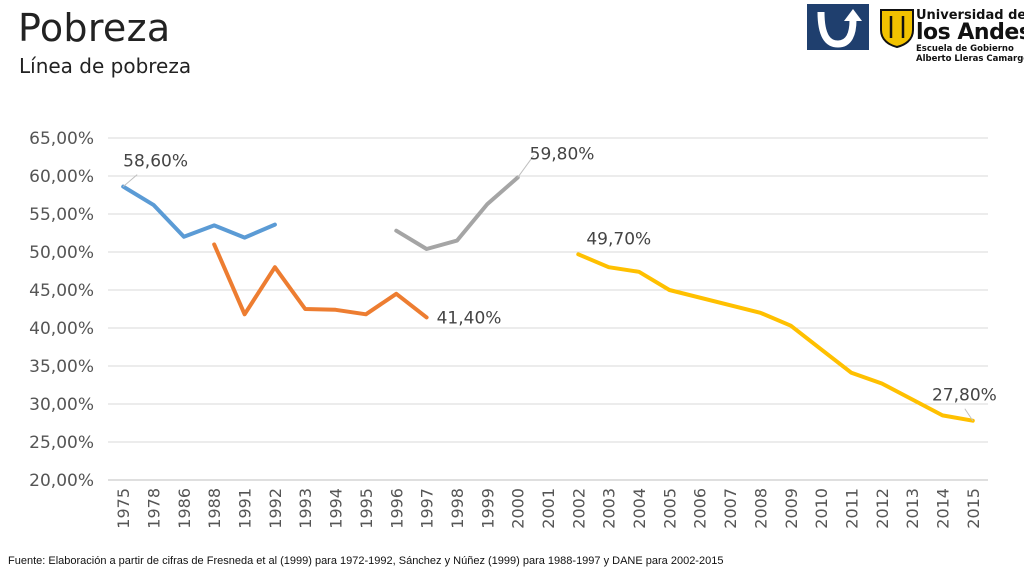 The width and height of the screenshot is (1024, 576). I want to click on x-tick-label: 2009, so click(791, 508).